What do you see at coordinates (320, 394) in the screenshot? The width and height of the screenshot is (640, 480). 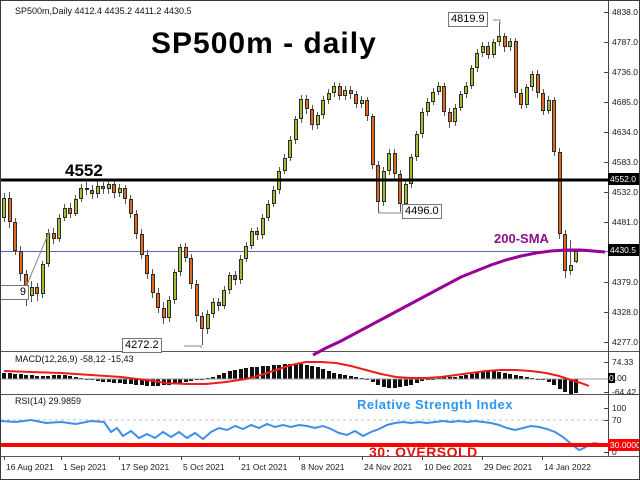 I see `pane-separator-rsi` at bounding box center [320, 394].